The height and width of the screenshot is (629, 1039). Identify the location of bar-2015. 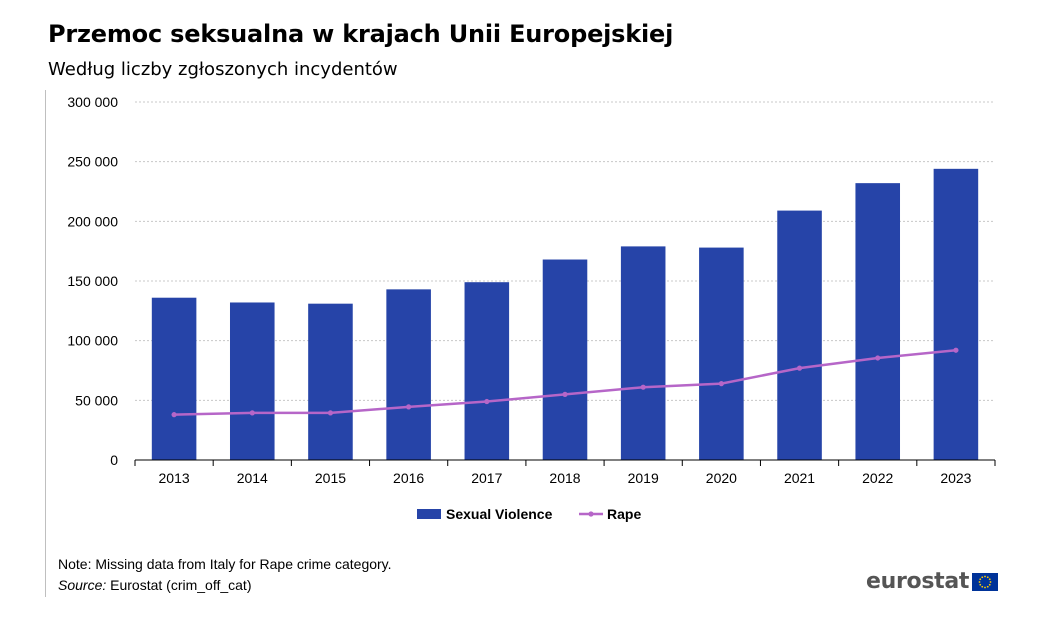
(330, 381).